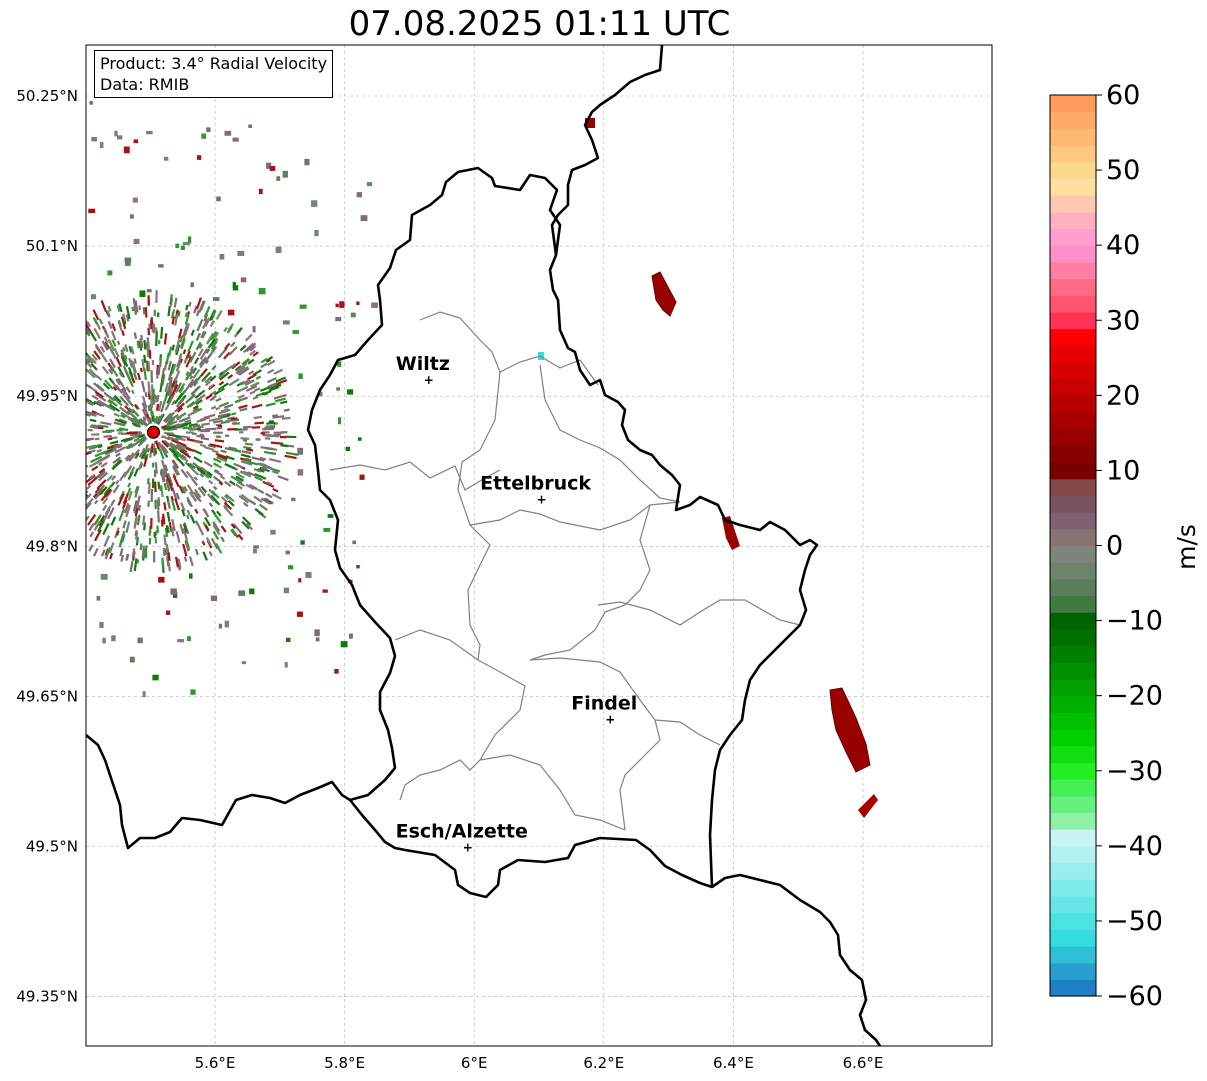 Image resolution: width=1207 pixels, height=1081 pixels. Describe the element at coordinates (214, 63) in the screenshot. I see `product-label: Product: 3.4° Radial Velocity` at that location.